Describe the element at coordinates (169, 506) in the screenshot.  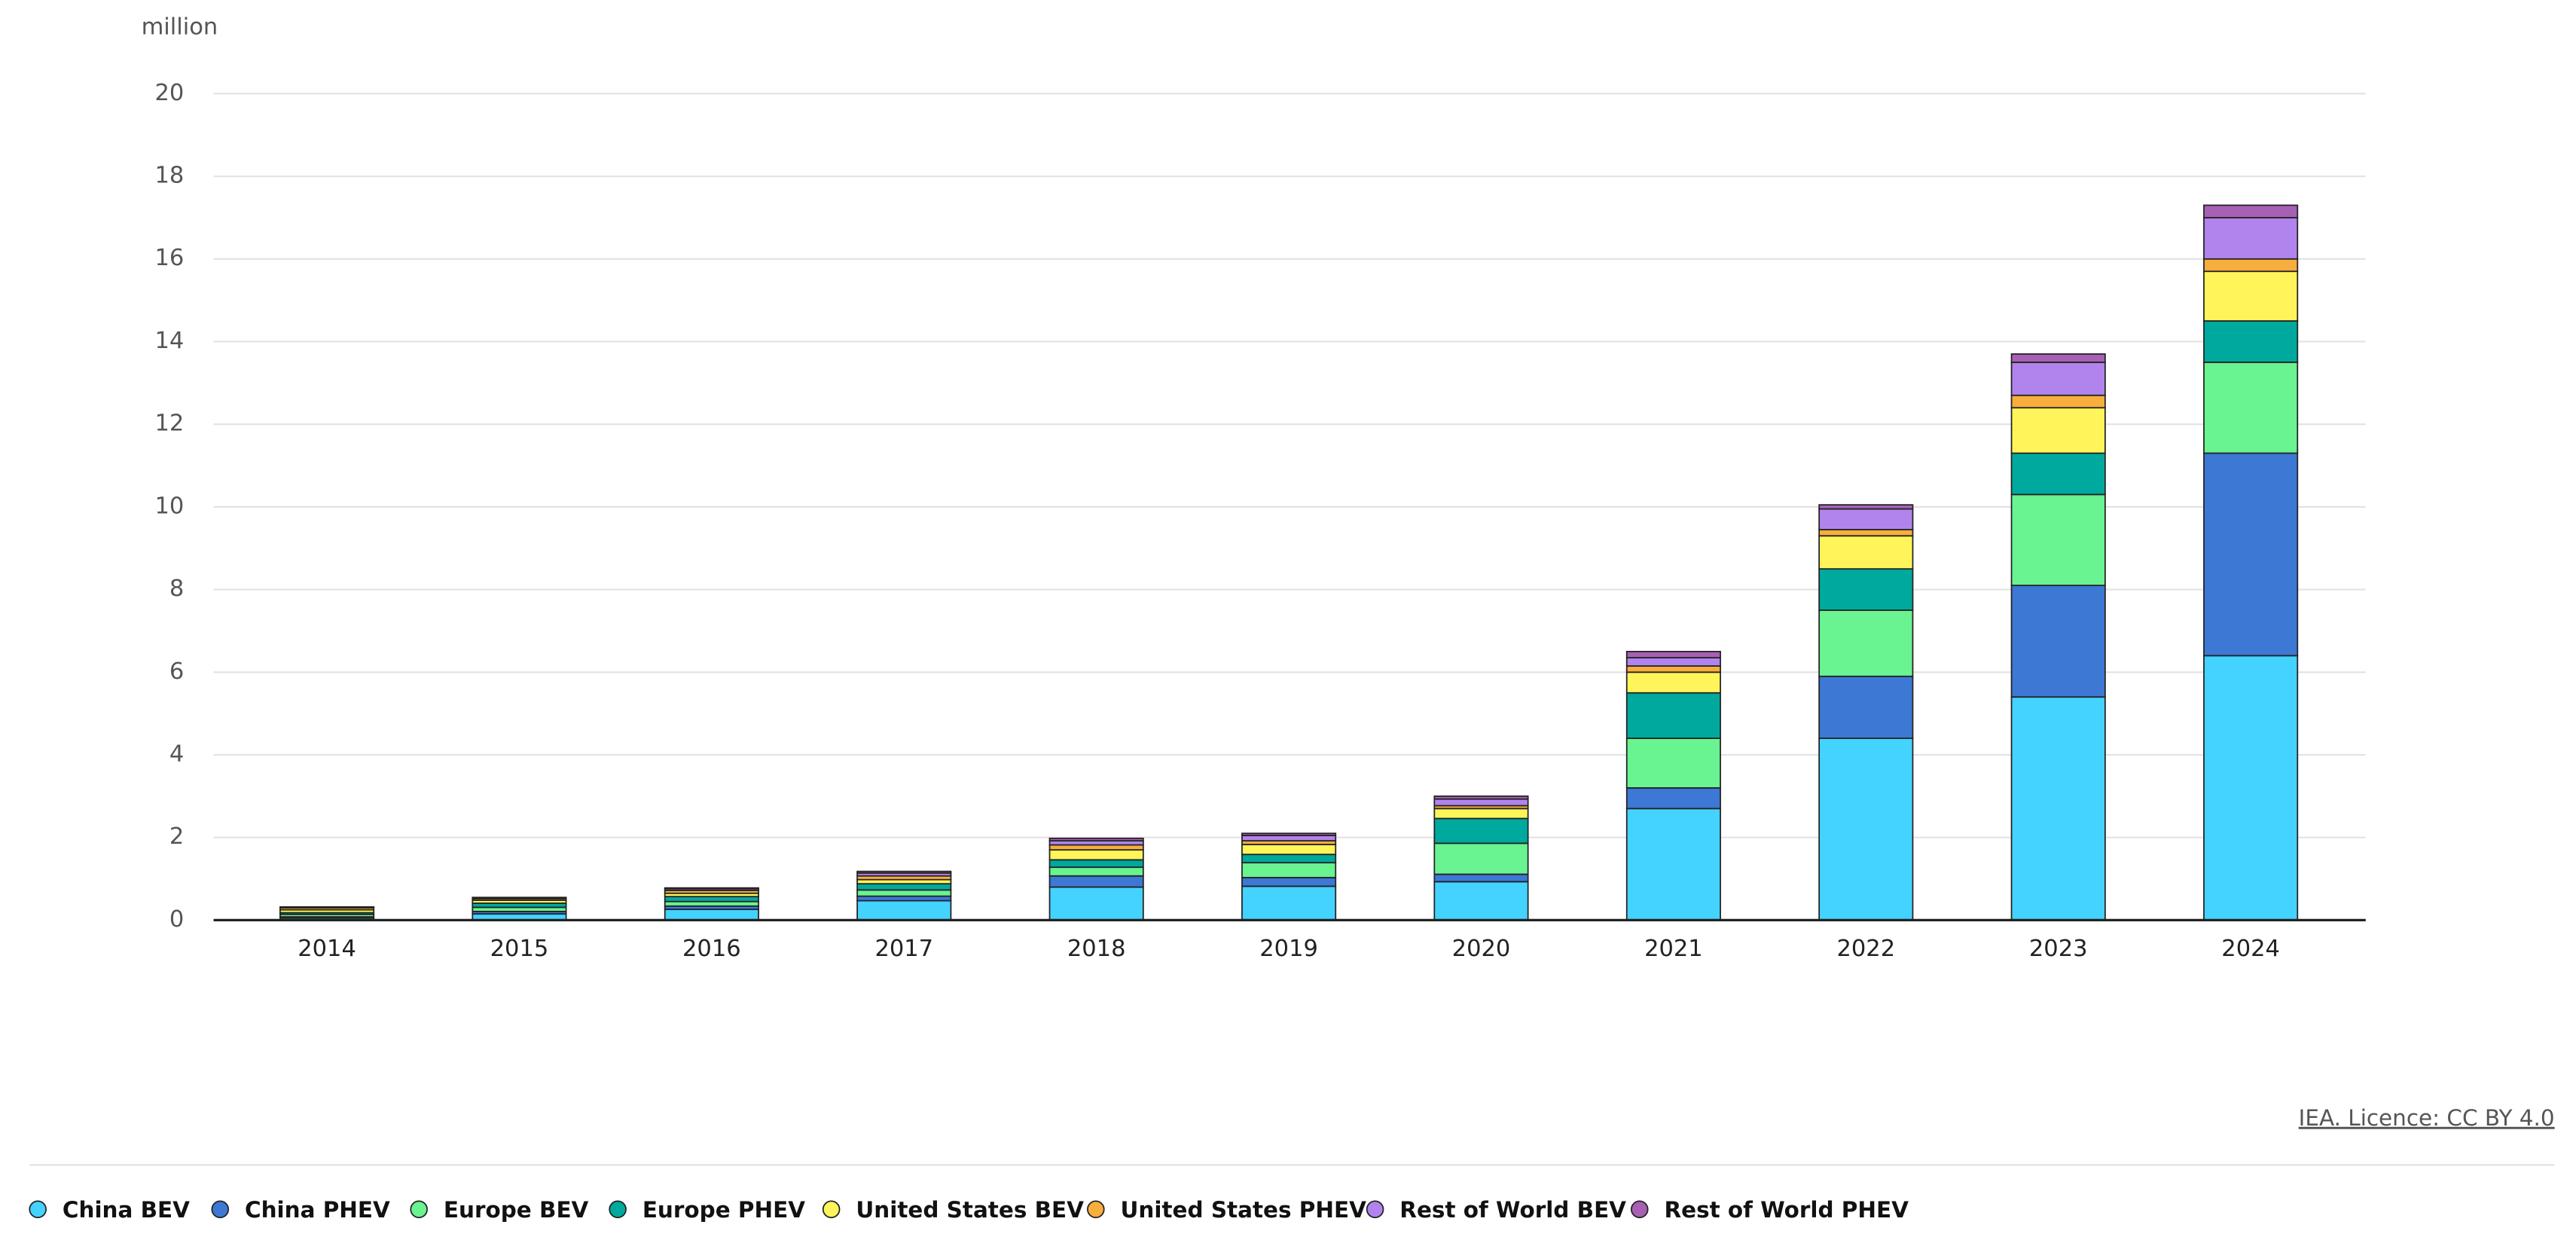
I see `y-tick-label: 10` at that location.